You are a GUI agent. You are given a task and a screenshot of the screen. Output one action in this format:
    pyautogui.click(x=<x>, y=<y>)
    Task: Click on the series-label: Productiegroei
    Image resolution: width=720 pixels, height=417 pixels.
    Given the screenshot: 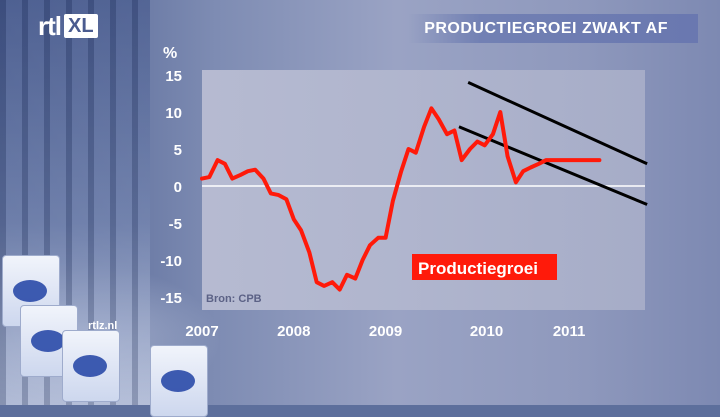 What is the action you would take?
    pyautogui.click(x=484, y=267)
    